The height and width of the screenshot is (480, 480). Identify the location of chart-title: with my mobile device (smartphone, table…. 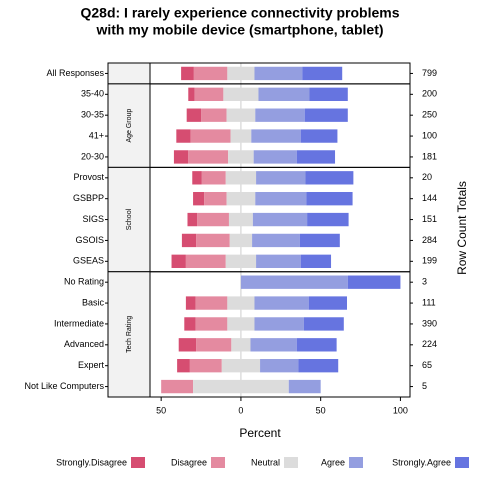
(239, 30).